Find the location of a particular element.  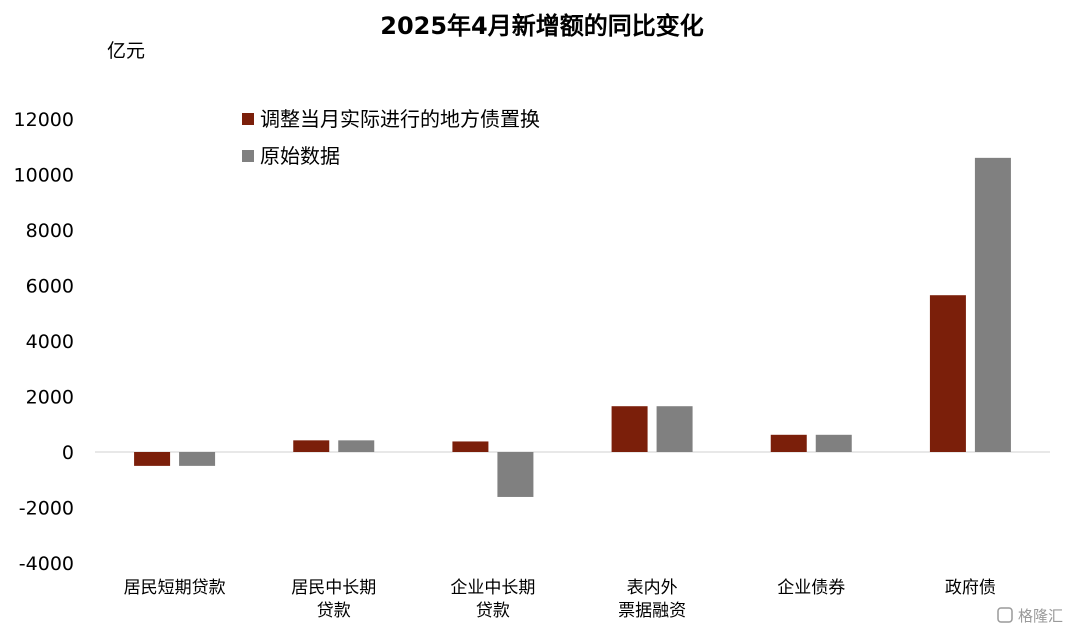

y-tick-label: 10000 is located at coordinates (44, 176).